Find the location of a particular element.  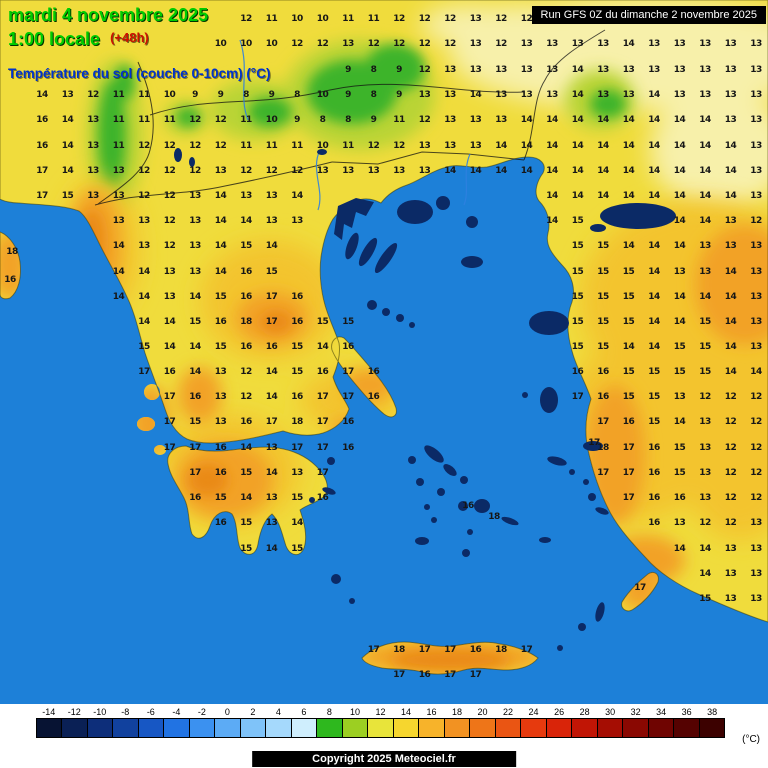

legend-tick: 6 is located at coordinates (304, 712).